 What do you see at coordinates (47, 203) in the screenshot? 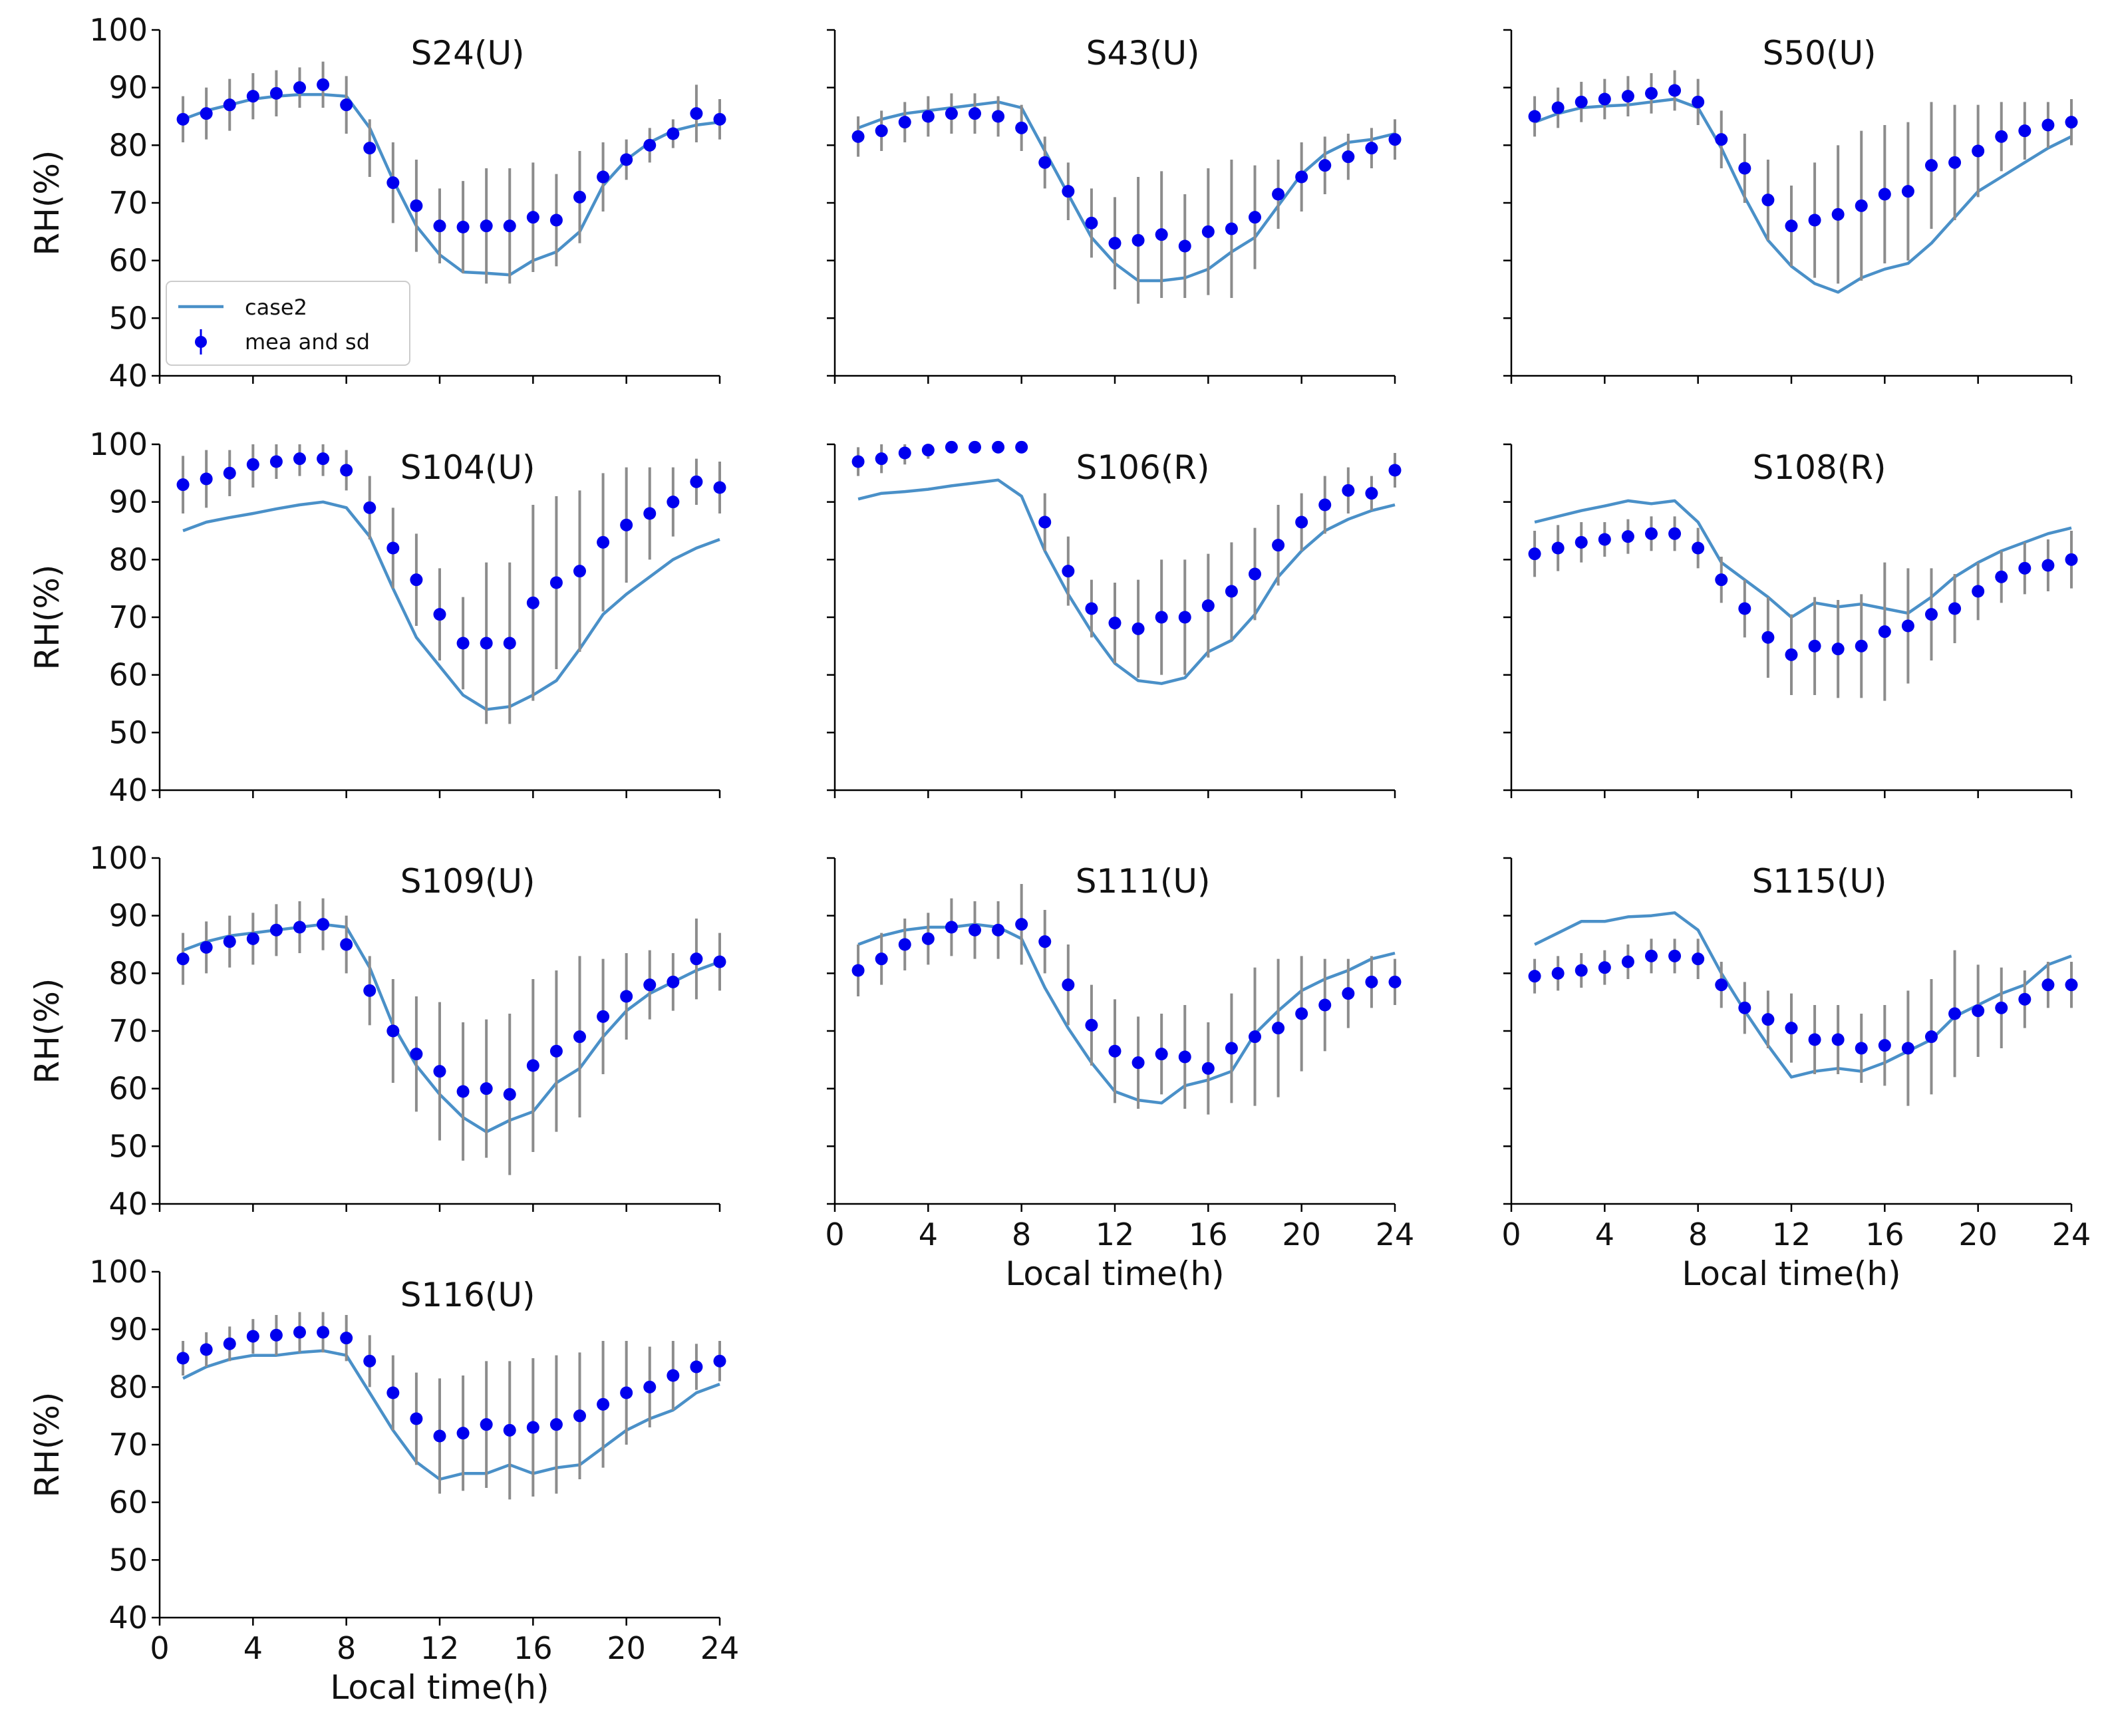
I see `y-axis-label: RH(%)` at bounding box center [47, 203].